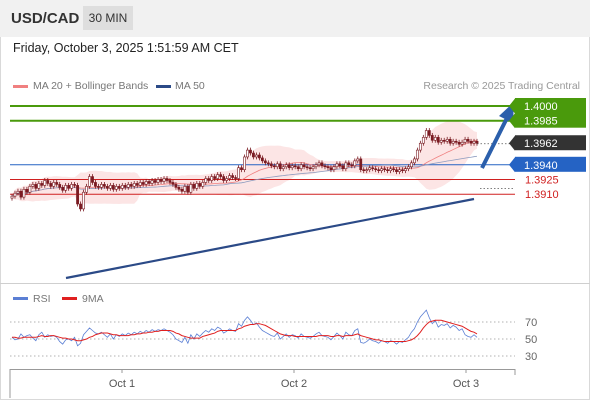  Describe the element at coordinates (512, 106) in the screenshot. I see `level-label-1-4000-tip` at that location.